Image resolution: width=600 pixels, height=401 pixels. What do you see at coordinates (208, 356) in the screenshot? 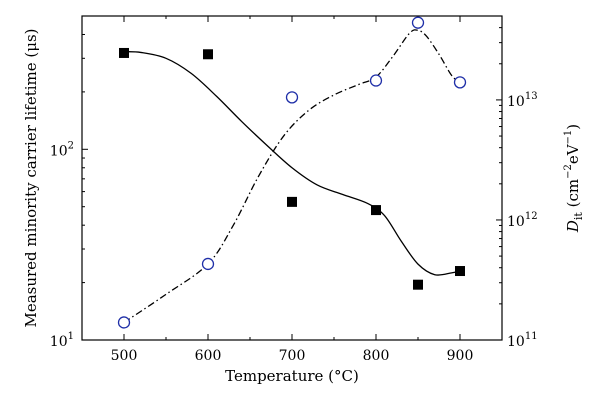
I see `x-tick-label: 600` at bounding box center [208, 356].